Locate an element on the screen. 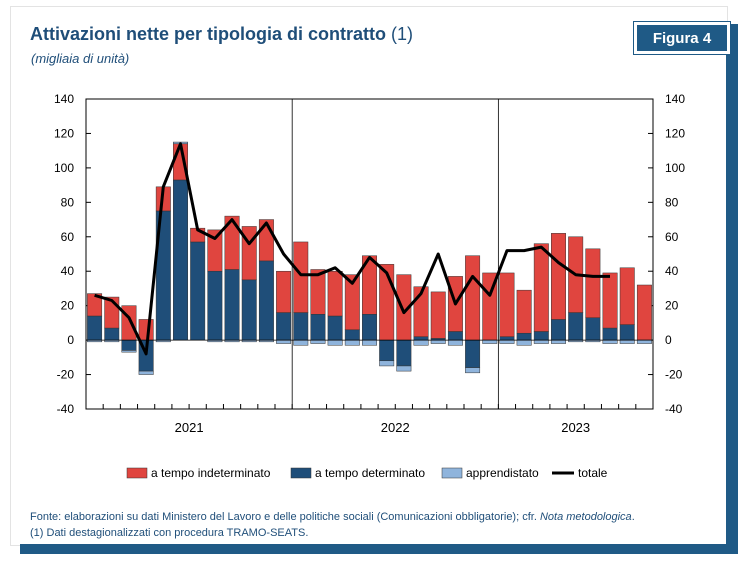  year-label: 2021 is located at coordinates (189, 427).